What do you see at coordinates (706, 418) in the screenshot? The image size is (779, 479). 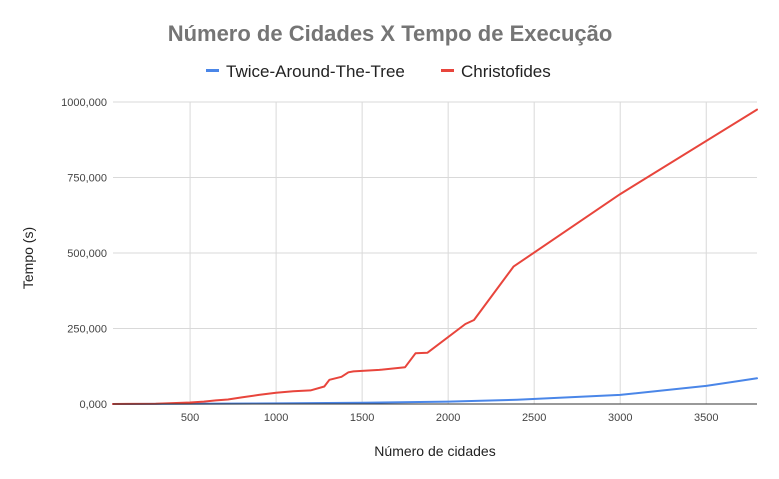 I see `x-tick-label: 3500` at bounding box center [706, 418].